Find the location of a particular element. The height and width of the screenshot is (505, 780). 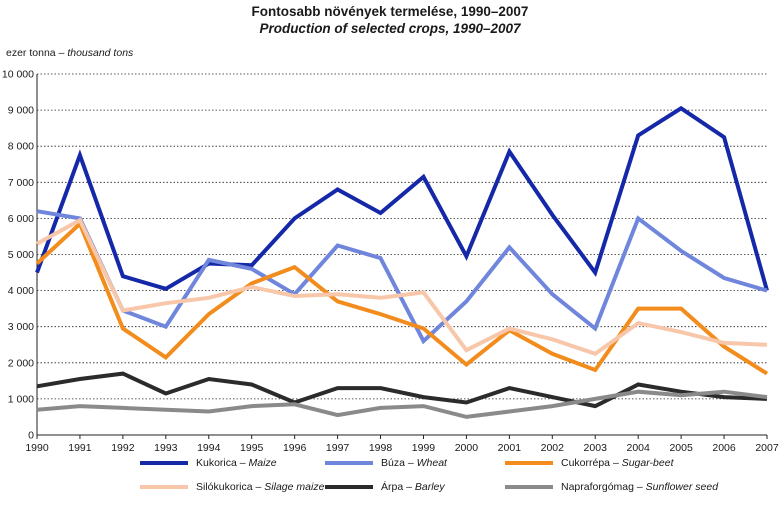

chart-title-hungarian: Fontosabb növények termelése, 1990–2007 is located at coordinates (390, 11).